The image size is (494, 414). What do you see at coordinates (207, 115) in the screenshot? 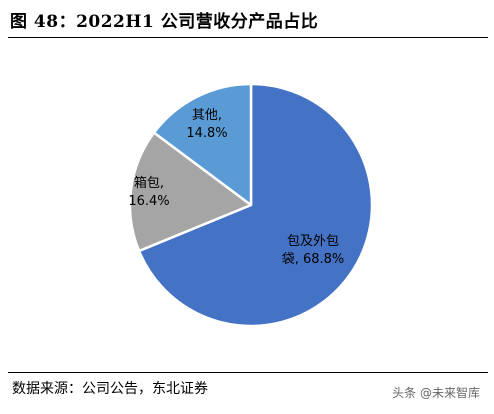
I see `slice-label-3-line1: 其他,` at bounding box center [207, 115].